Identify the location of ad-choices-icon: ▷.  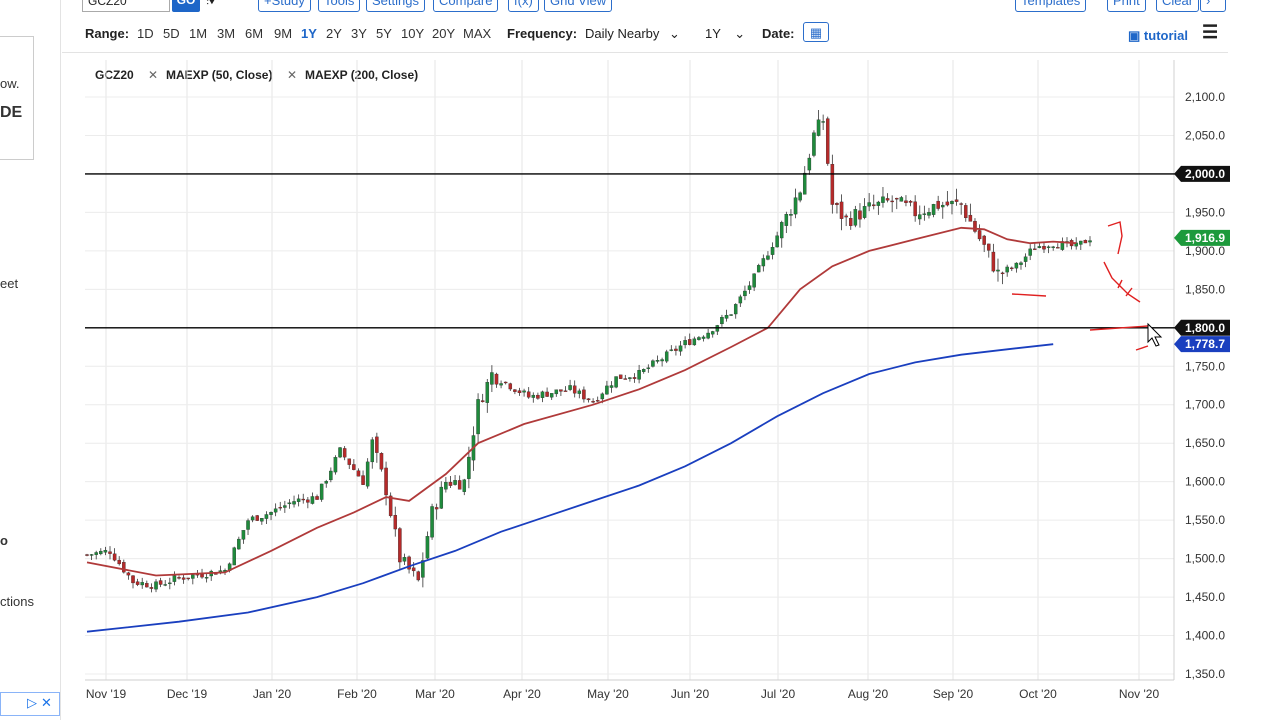
(32, 702).